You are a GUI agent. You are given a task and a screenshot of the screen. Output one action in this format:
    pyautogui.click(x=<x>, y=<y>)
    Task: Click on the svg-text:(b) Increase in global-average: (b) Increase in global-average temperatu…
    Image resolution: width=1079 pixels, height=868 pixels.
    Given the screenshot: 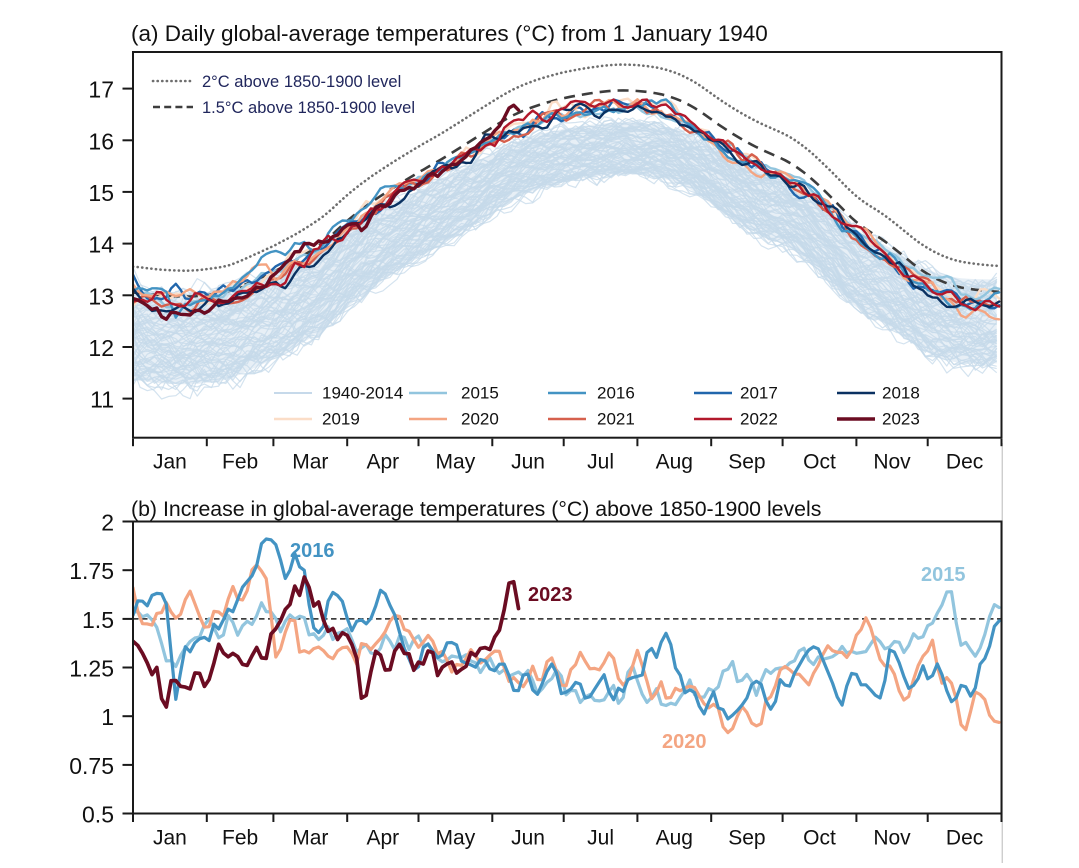 What is the action you would take?
    pyautogui.click(x=476, y=509)
    